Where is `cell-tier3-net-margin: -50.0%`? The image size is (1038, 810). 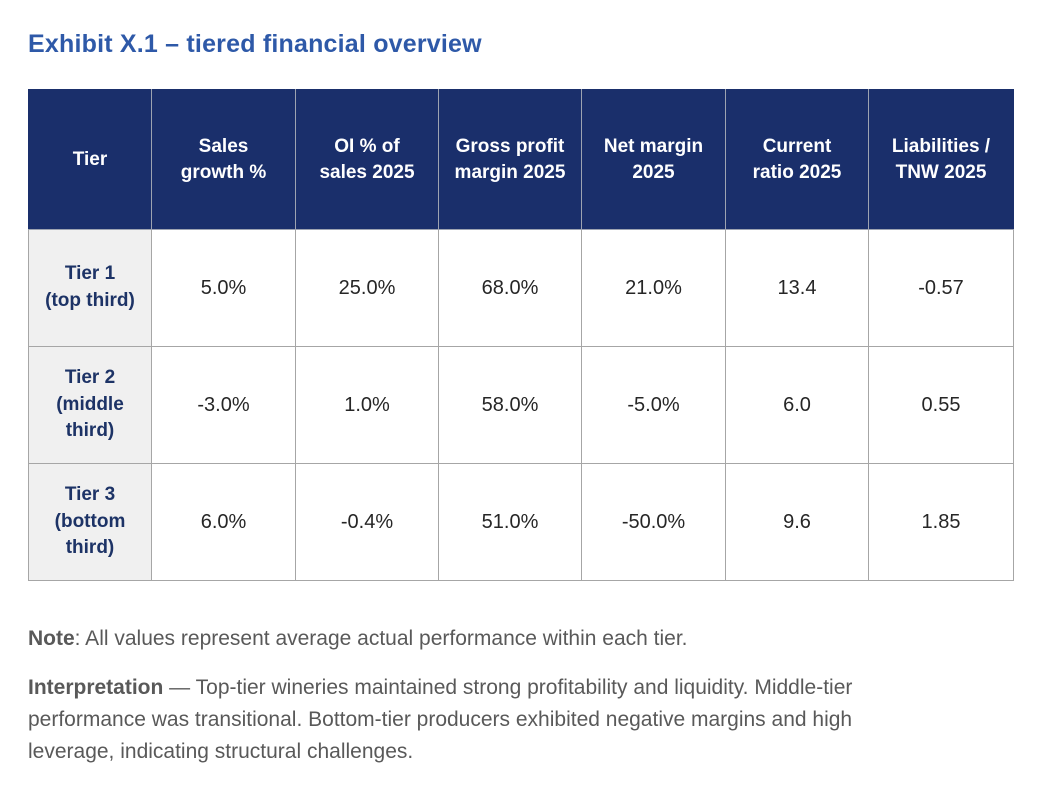 cell-tier3-net-margin: -50.0% is located at coordinates (653, 522).